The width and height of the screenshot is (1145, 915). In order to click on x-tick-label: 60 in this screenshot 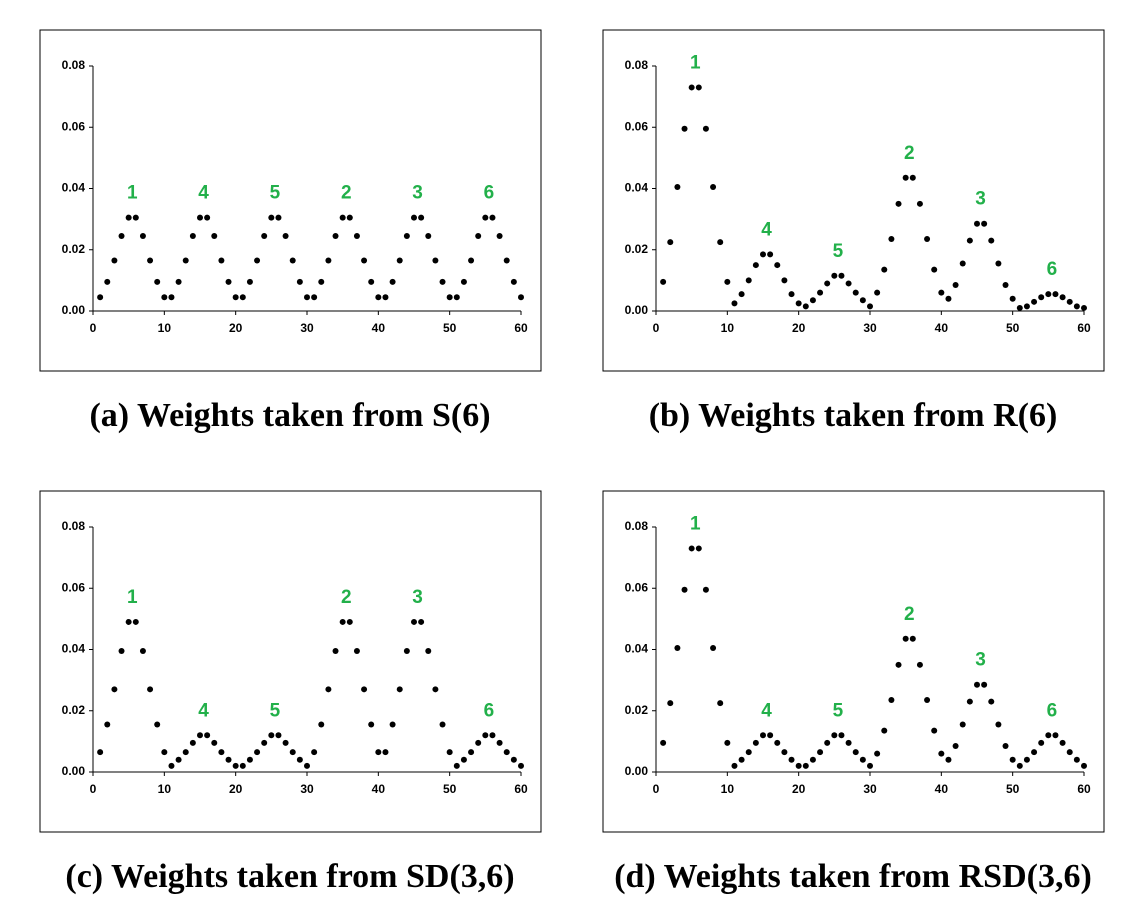, I will do `click(521, 789)`.